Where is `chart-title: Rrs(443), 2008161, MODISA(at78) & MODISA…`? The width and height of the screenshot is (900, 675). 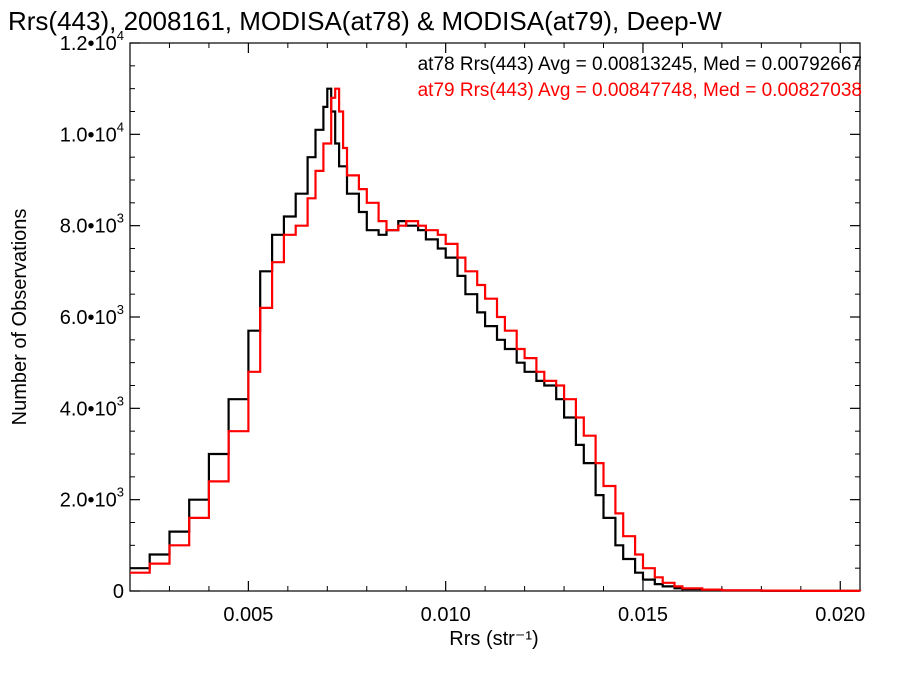 chart-title: Rrs(443), 2008161, MODISA(at78) & MODISA… is located at coordinates (365, 21).